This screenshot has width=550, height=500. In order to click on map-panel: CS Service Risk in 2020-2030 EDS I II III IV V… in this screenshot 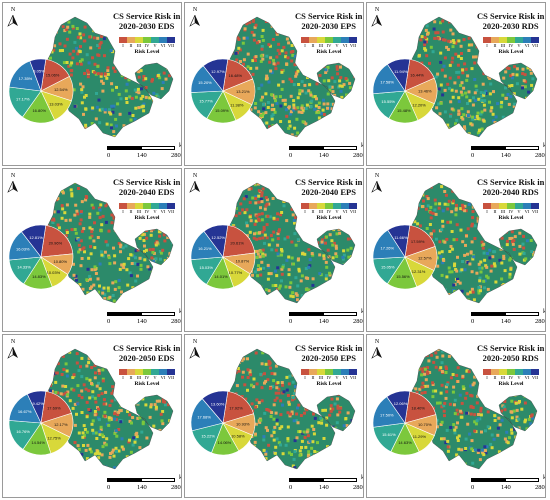, I will do `click(92, 84)`.